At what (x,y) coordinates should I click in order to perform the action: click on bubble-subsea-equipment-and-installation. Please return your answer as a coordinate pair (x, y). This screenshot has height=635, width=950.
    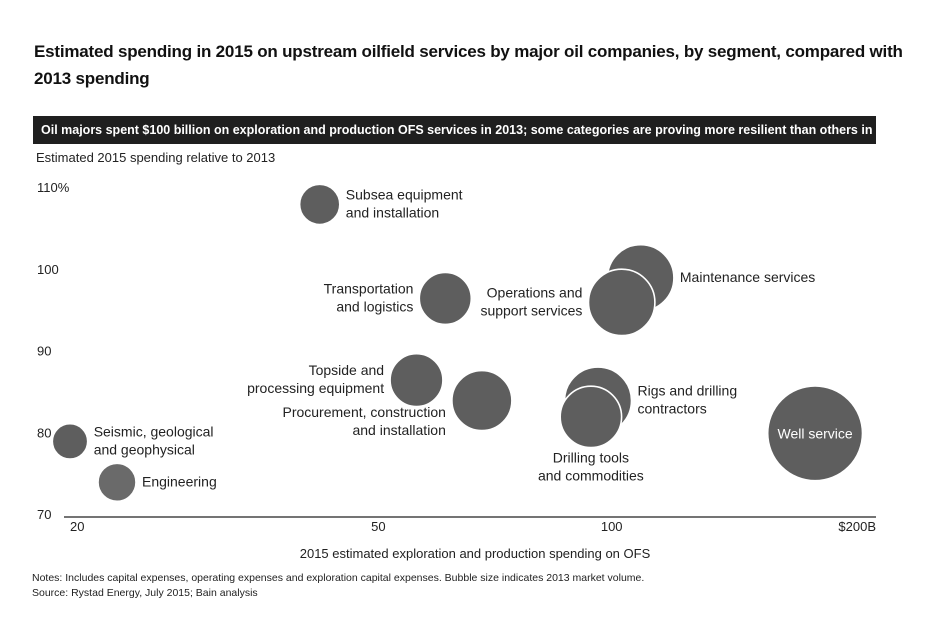
    Looking at the image, I should click on (319, 204).